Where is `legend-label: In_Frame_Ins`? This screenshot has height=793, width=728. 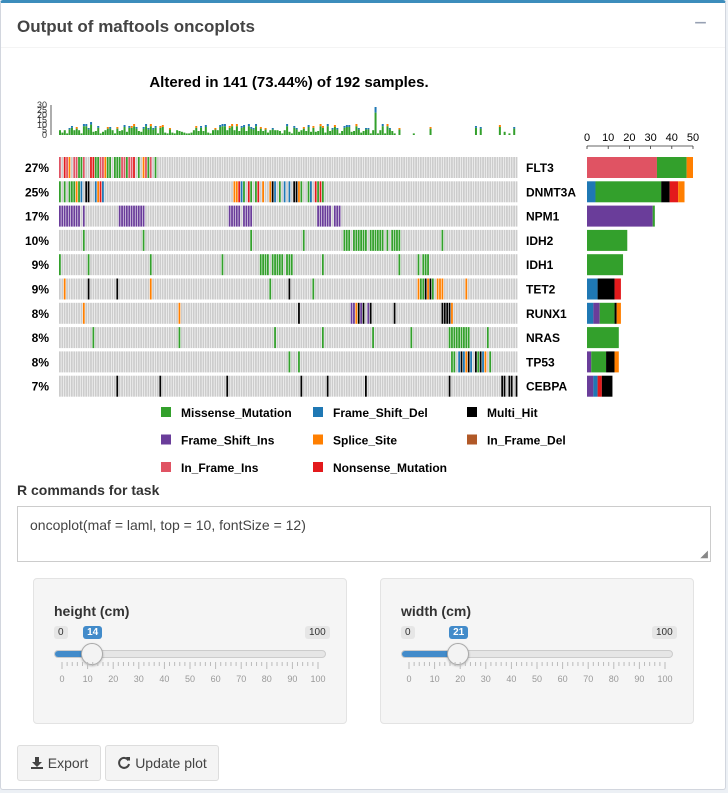
legend-label: In_Frame_Ins is located at coordinates (220, 468).